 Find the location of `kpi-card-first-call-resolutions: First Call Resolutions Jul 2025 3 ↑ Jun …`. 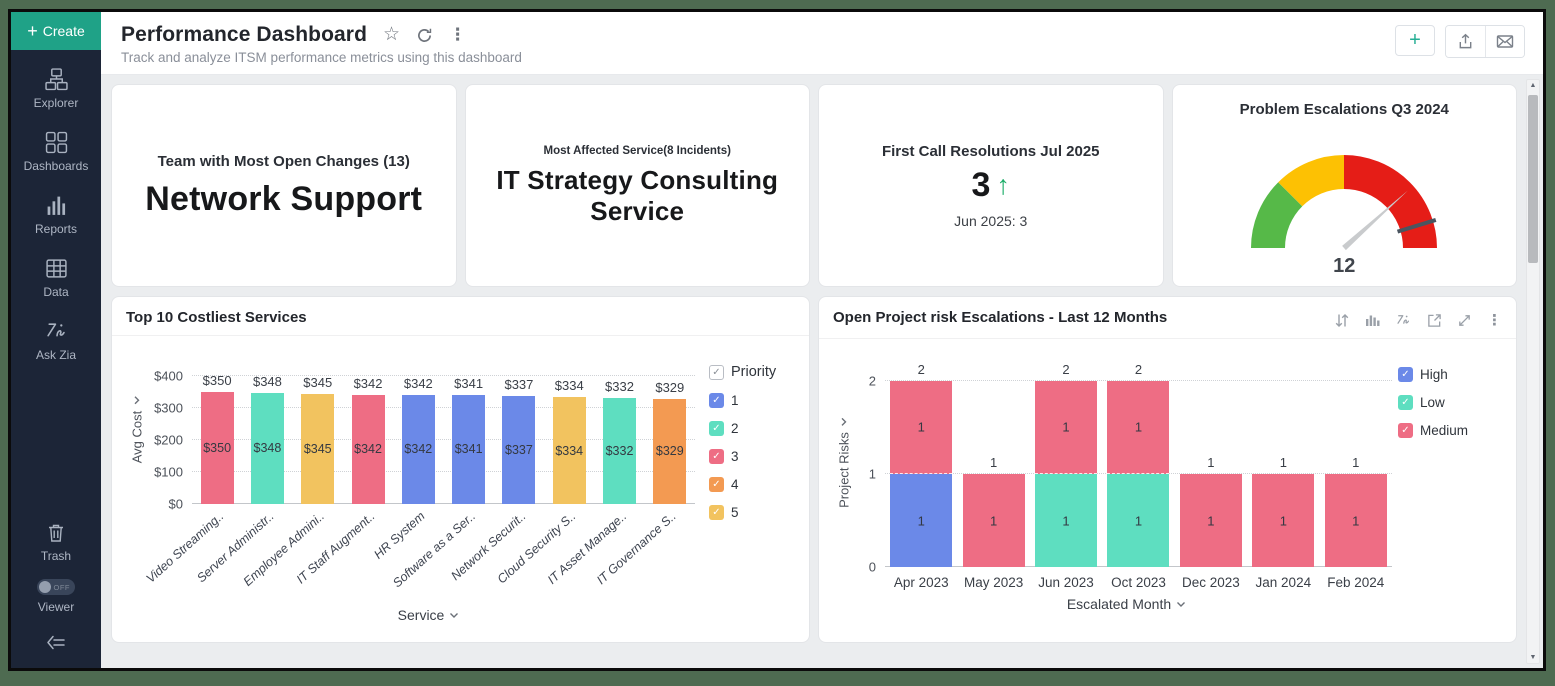

kpi-card-first-call-resolutions: First Call Resolutions Jul 2025 3 ↑ Jun … is located at coordinates (991, 185).